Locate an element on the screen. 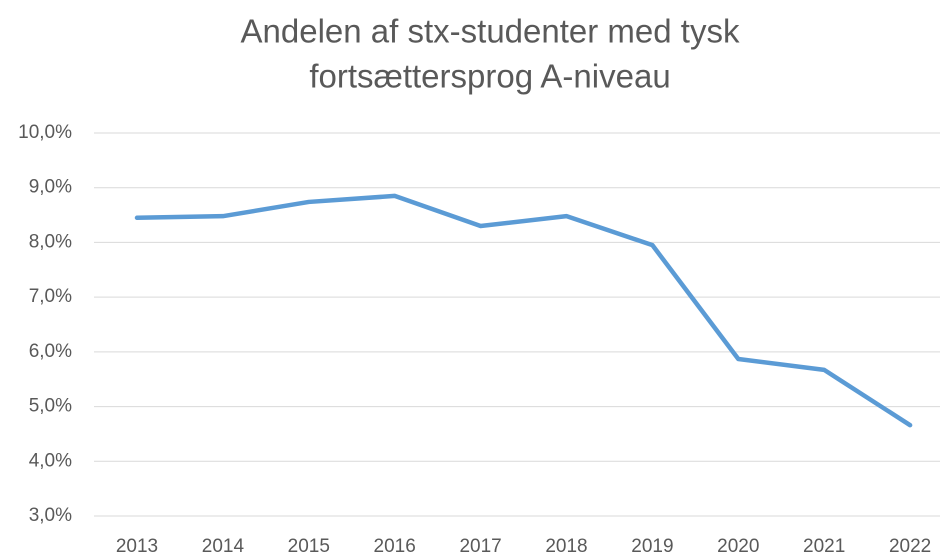 Image resolution: width=942 pixels, height=556 pixels. x-tick-label: 2017 is located at coordinates (480, 546).